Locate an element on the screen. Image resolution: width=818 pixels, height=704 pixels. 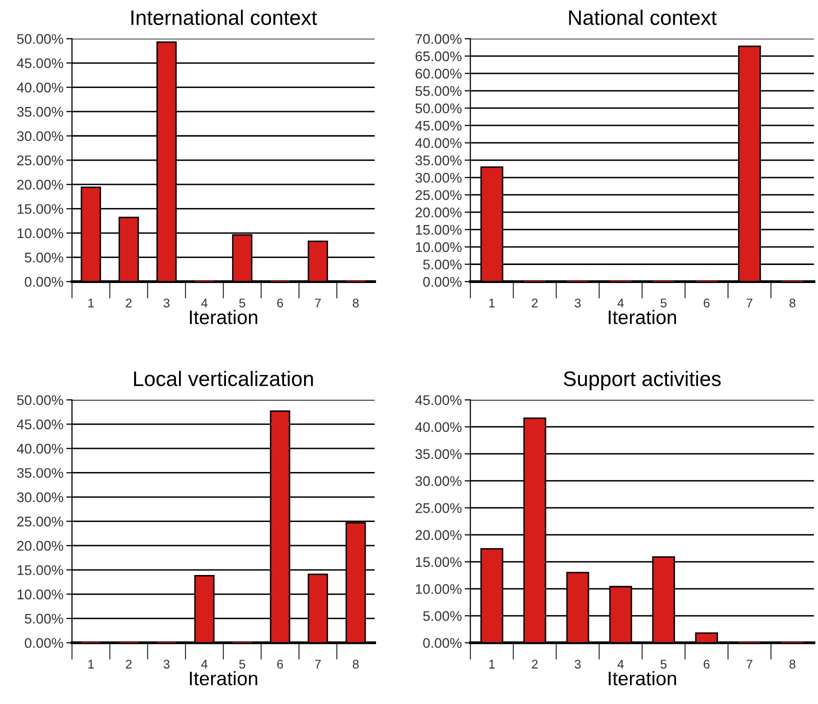
y-tick-label: 60.00% is located at coordinates (439, 73).